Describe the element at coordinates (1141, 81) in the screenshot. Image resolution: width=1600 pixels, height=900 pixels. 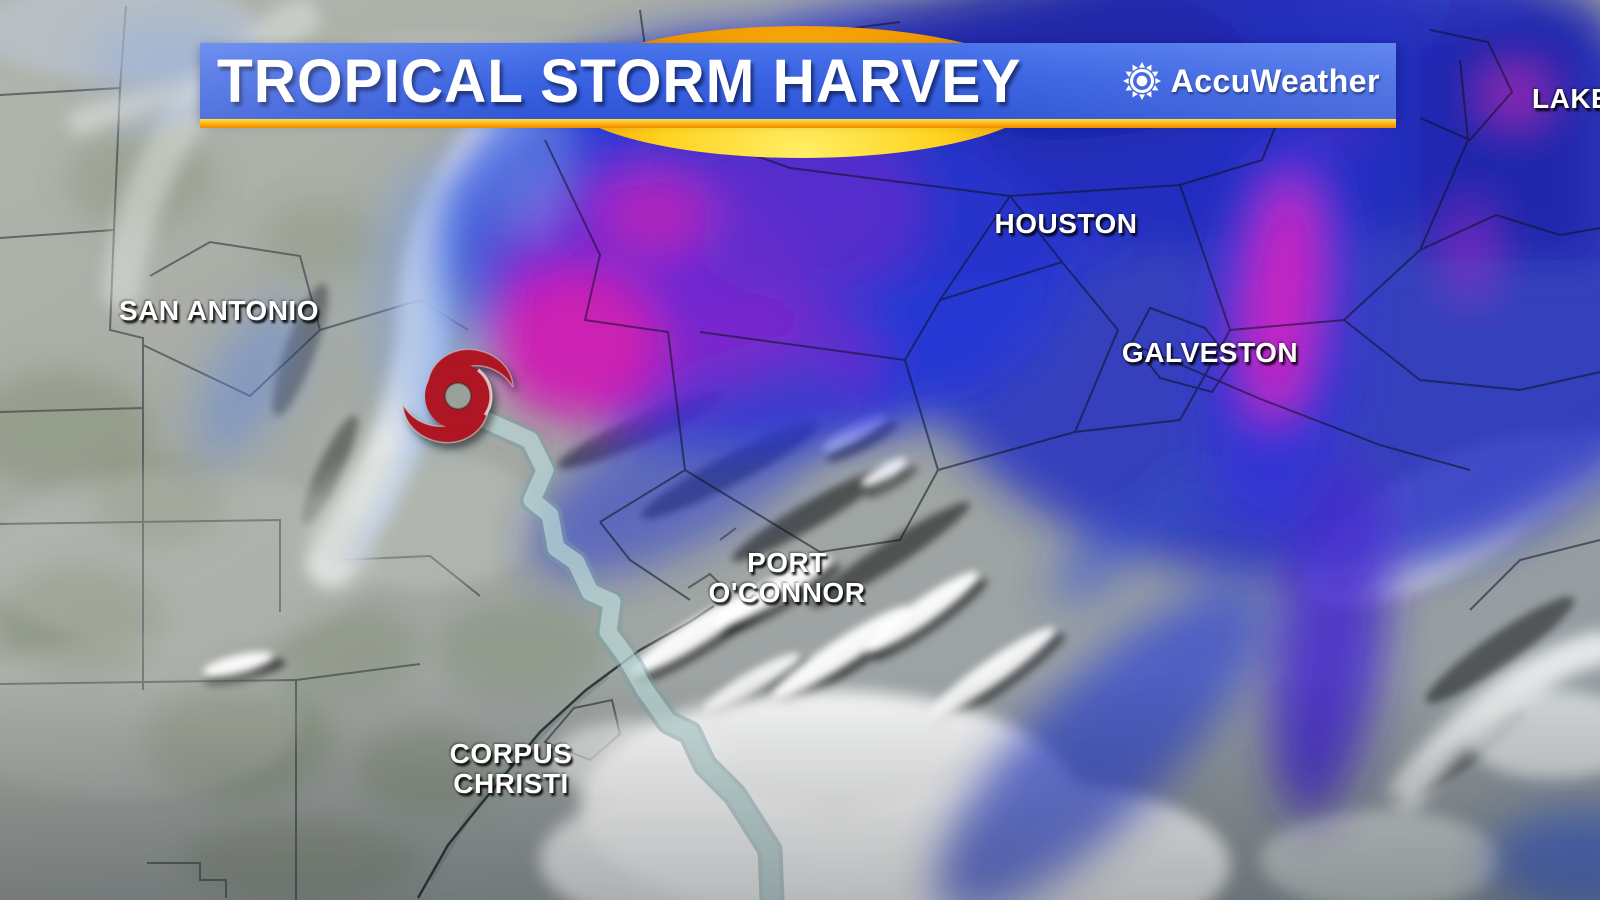
I see `sun-icon` at that location.